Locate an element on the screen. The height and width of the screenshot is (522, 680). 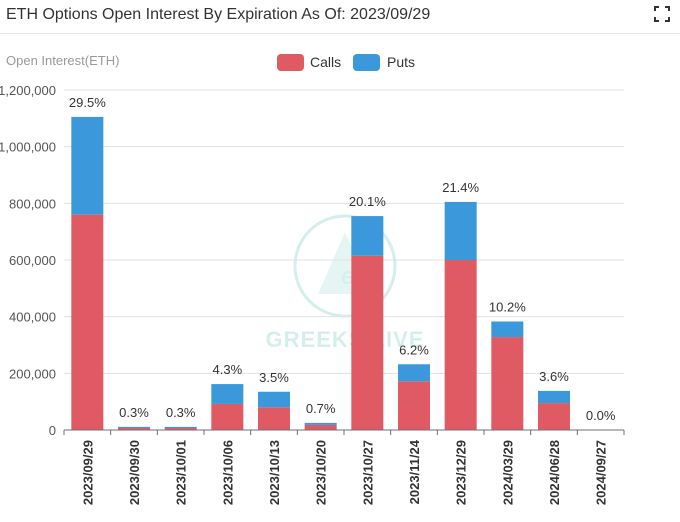
y-tick-label: 800,000 is located at coordinates (32, 203).